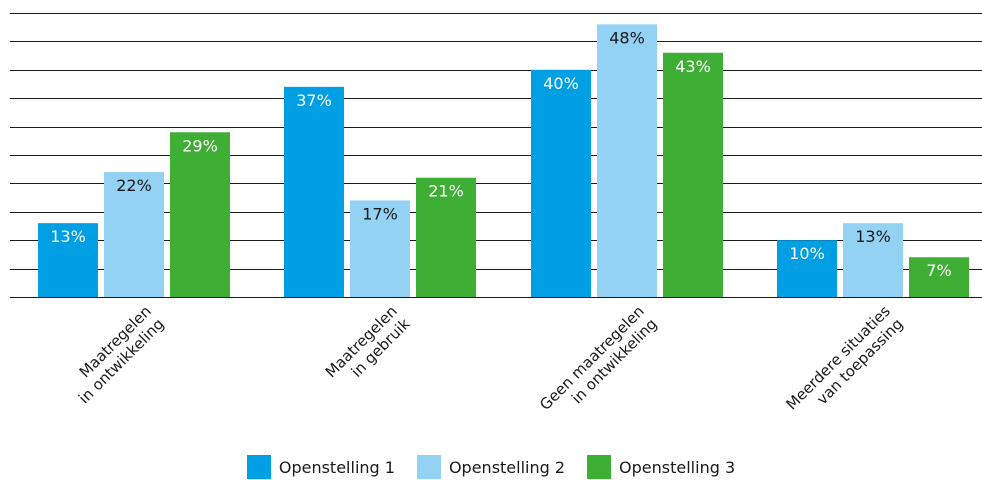 This screenshot has width=982, height=480. What do you see at coordinates (561, 83) in the screenshot?
I see `data-label-1-3: 40%` at bounding box center [561, 83].